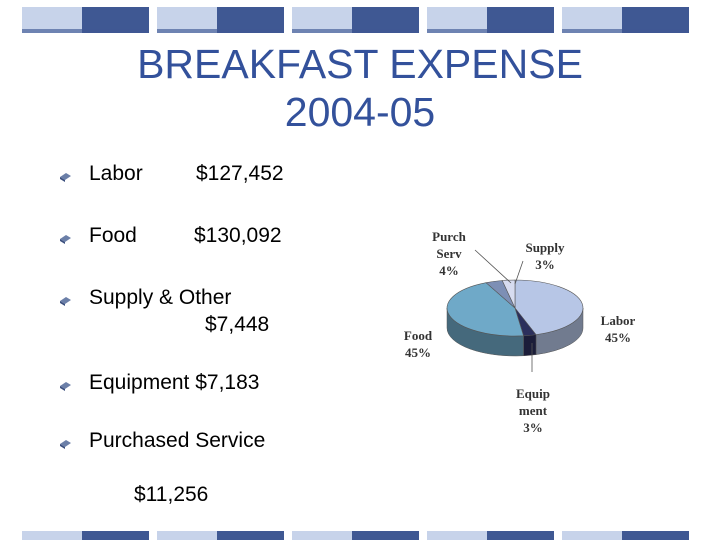 The image size is (720, 540). Describe the element at coordinates (237, 324) in the screenshot. I see `bullet-amount-supply: $7,448` at that location.